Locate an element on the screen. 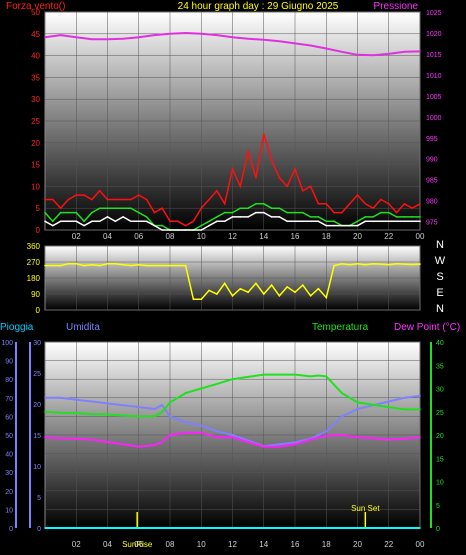 The height and width of the screenshot is (555, 466). x-tick-label: 04 is located at coordinates (107, 236).